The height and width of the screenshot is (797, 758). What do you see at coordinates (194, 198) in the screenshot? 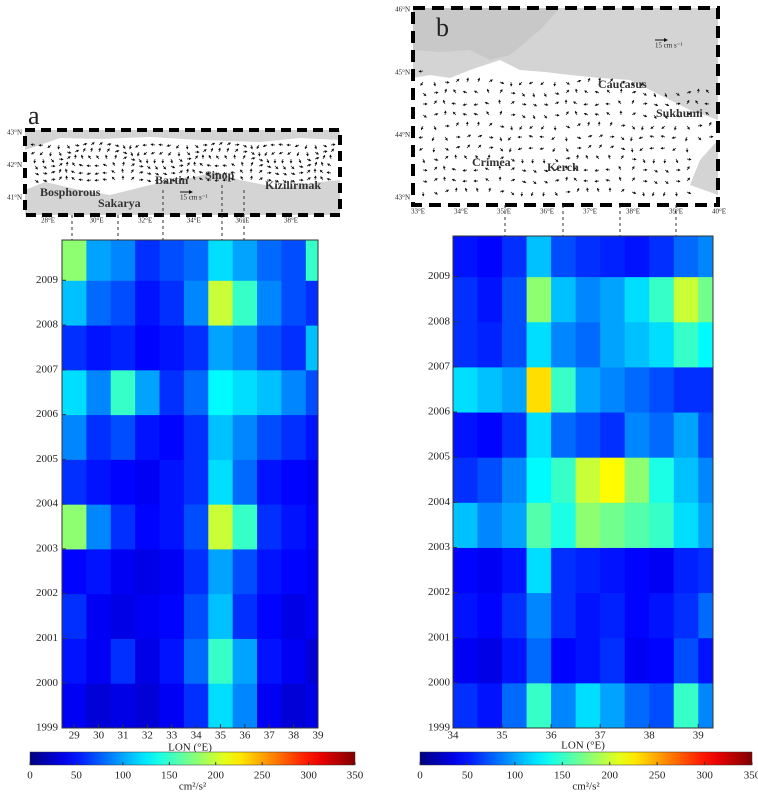
I see `scale-label: 15 cm s⁻¹` at bounding box center [194, 198].